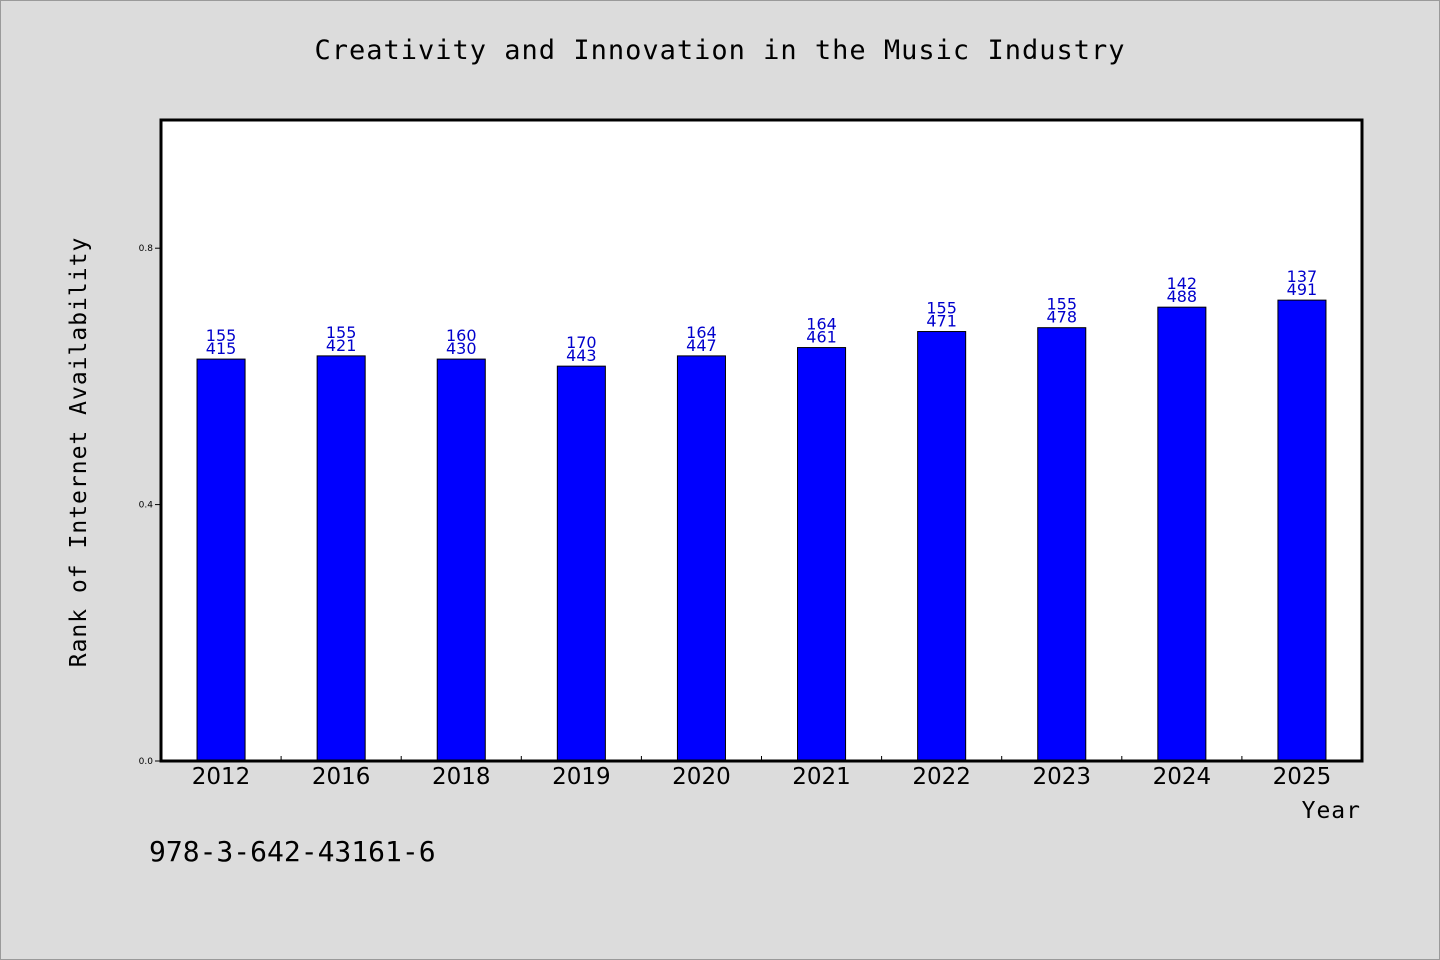 The image size is (1440, 960). What do you see at coordinates (461, 348) in the screenshot?
I see `data-label-bottom: 430` at bounding box center [461, 348].